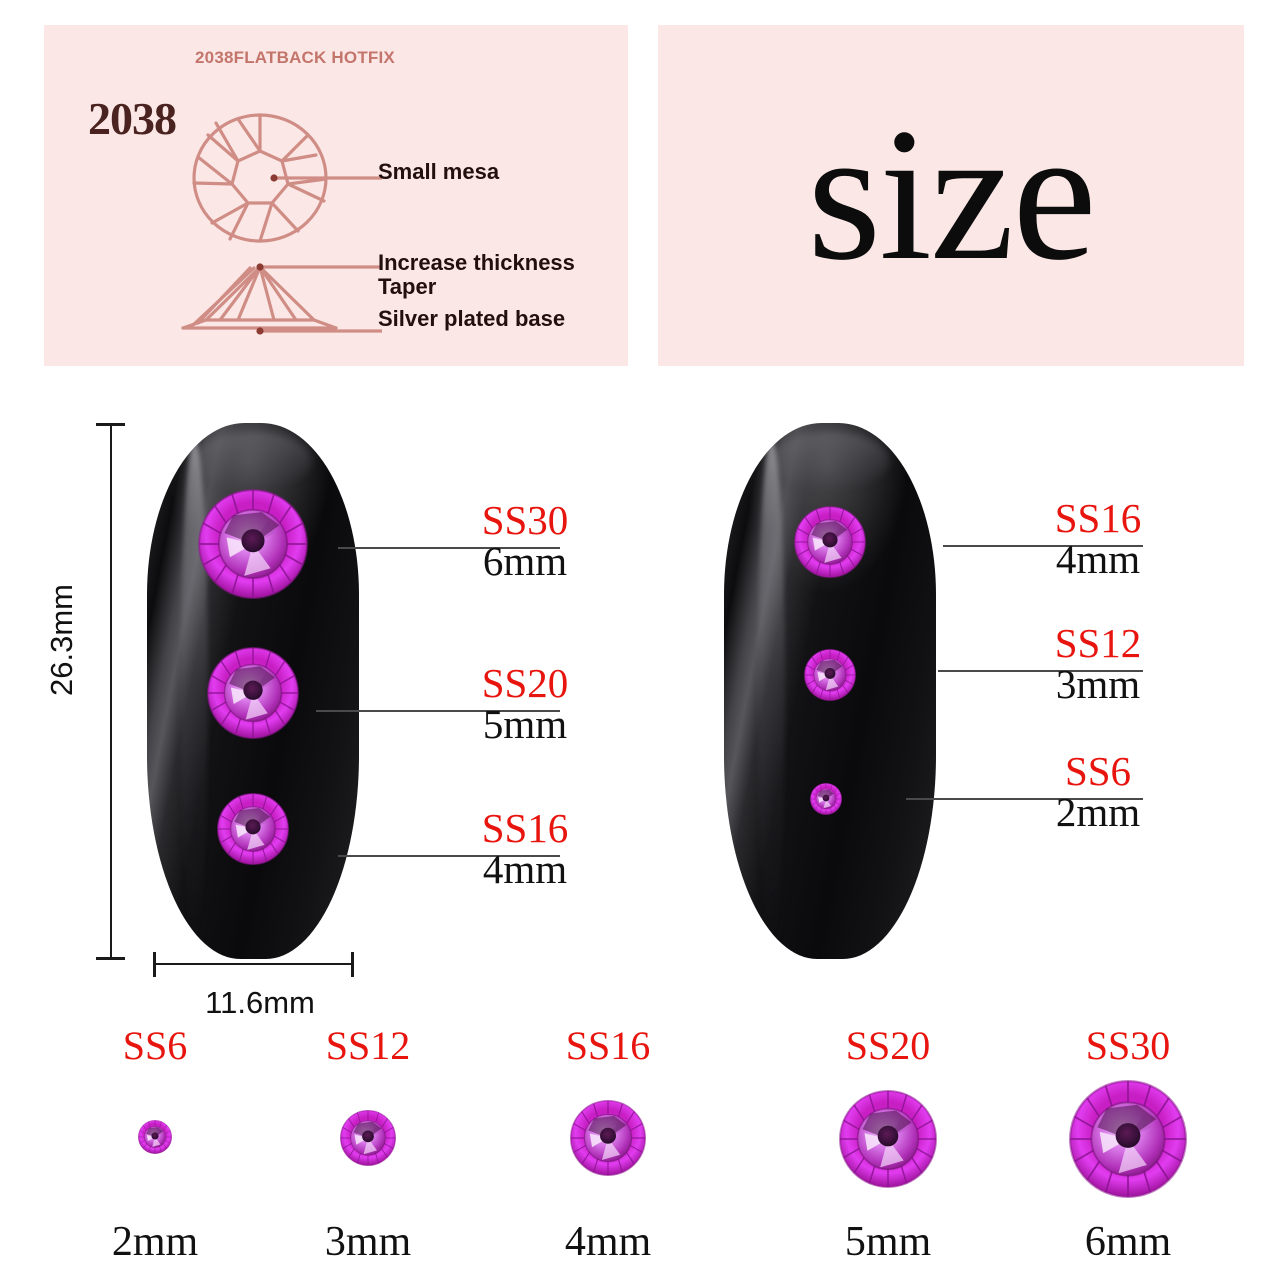  I want to click on nail-right-side-highlight, so click(771, 691).